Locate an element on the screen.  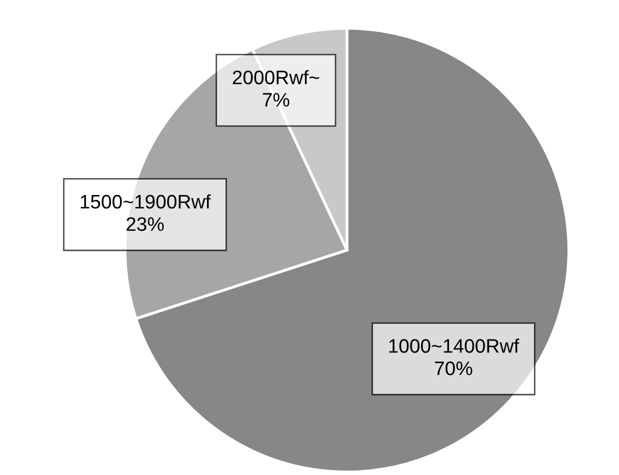
data-label: 70% is located at coordinates (453, 368).